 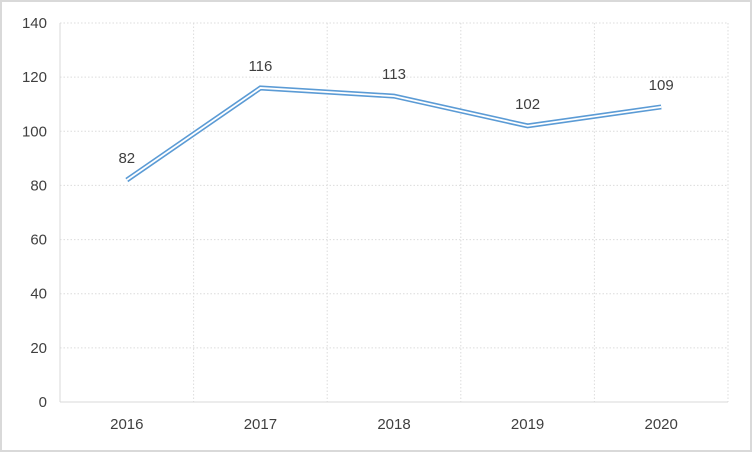 I want to click on y-tick-label: 0, so click(x=43, y=402).